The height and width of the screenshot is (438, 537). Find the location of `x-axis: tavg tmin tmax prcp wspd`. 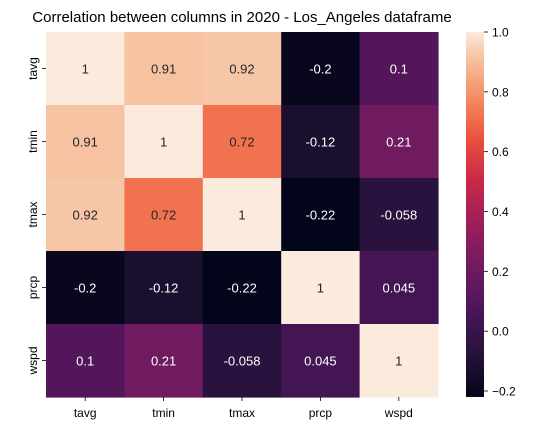

x-axis: tavg tmin tmax prcp wspd is located at coordinates (243, 408).